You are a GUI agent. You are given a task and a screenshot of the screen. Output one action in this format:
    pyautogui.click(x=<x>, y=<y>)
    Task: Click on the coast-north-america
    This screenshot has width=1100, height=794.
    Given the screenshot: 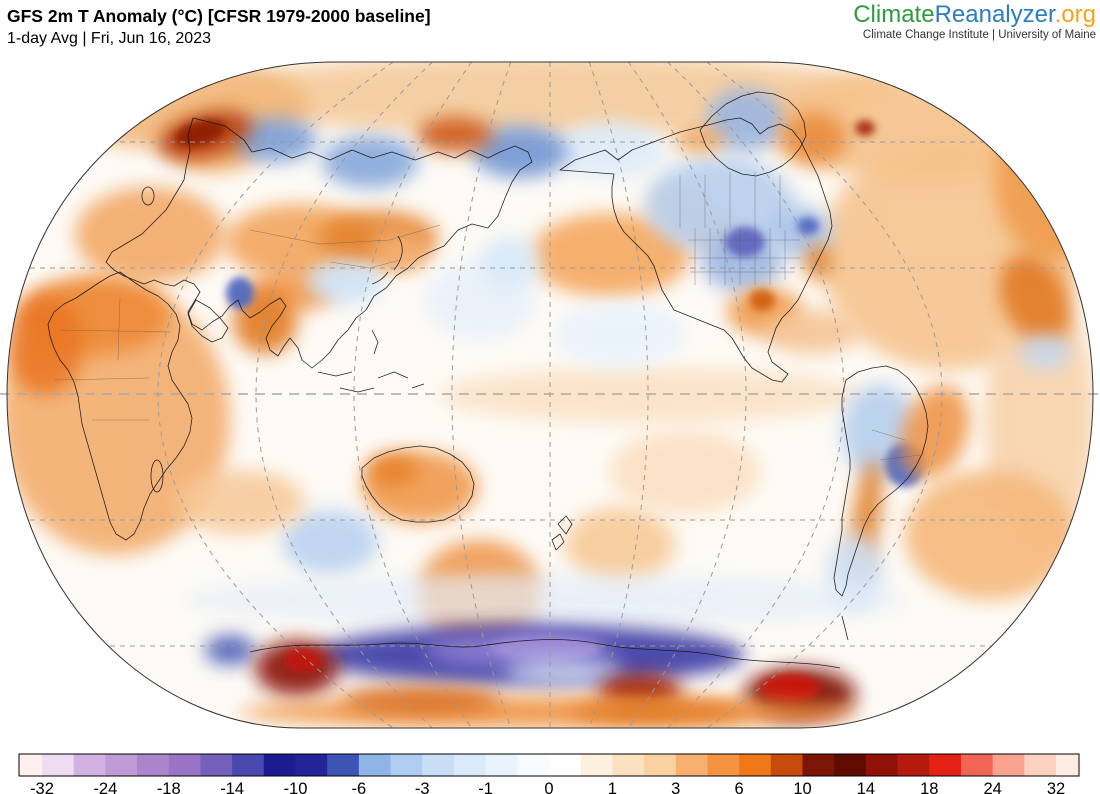 What is the action you would take?
    pyautogui.click(x=696, y=250)
    